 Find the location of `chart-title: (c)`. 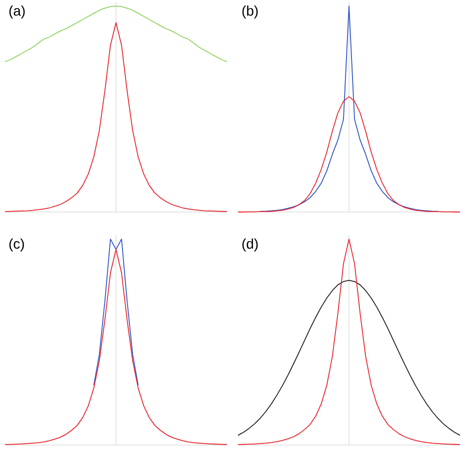

chart-title: (c) is located at coordinates (16, 245).